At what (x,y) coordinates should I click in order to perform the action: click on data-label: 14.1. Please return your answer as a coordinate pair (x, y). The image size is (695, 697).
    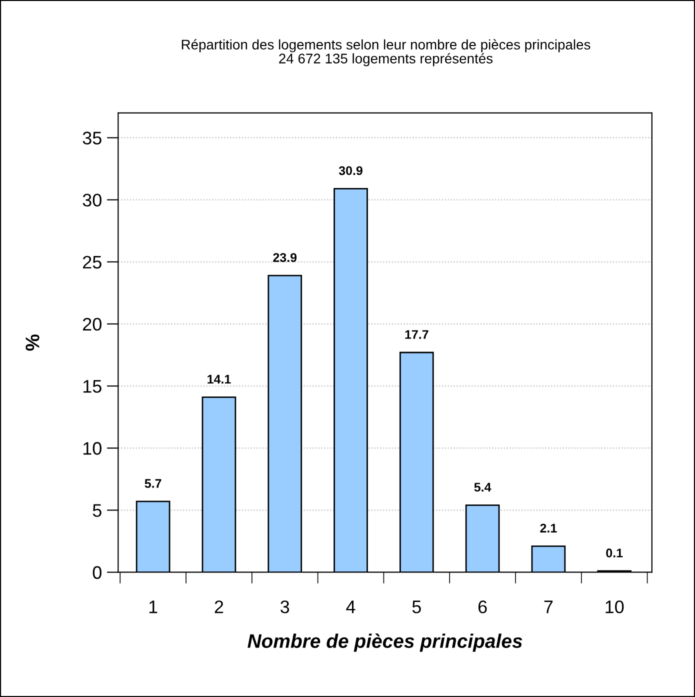
    Looking at the image, I should click on (219, 379).